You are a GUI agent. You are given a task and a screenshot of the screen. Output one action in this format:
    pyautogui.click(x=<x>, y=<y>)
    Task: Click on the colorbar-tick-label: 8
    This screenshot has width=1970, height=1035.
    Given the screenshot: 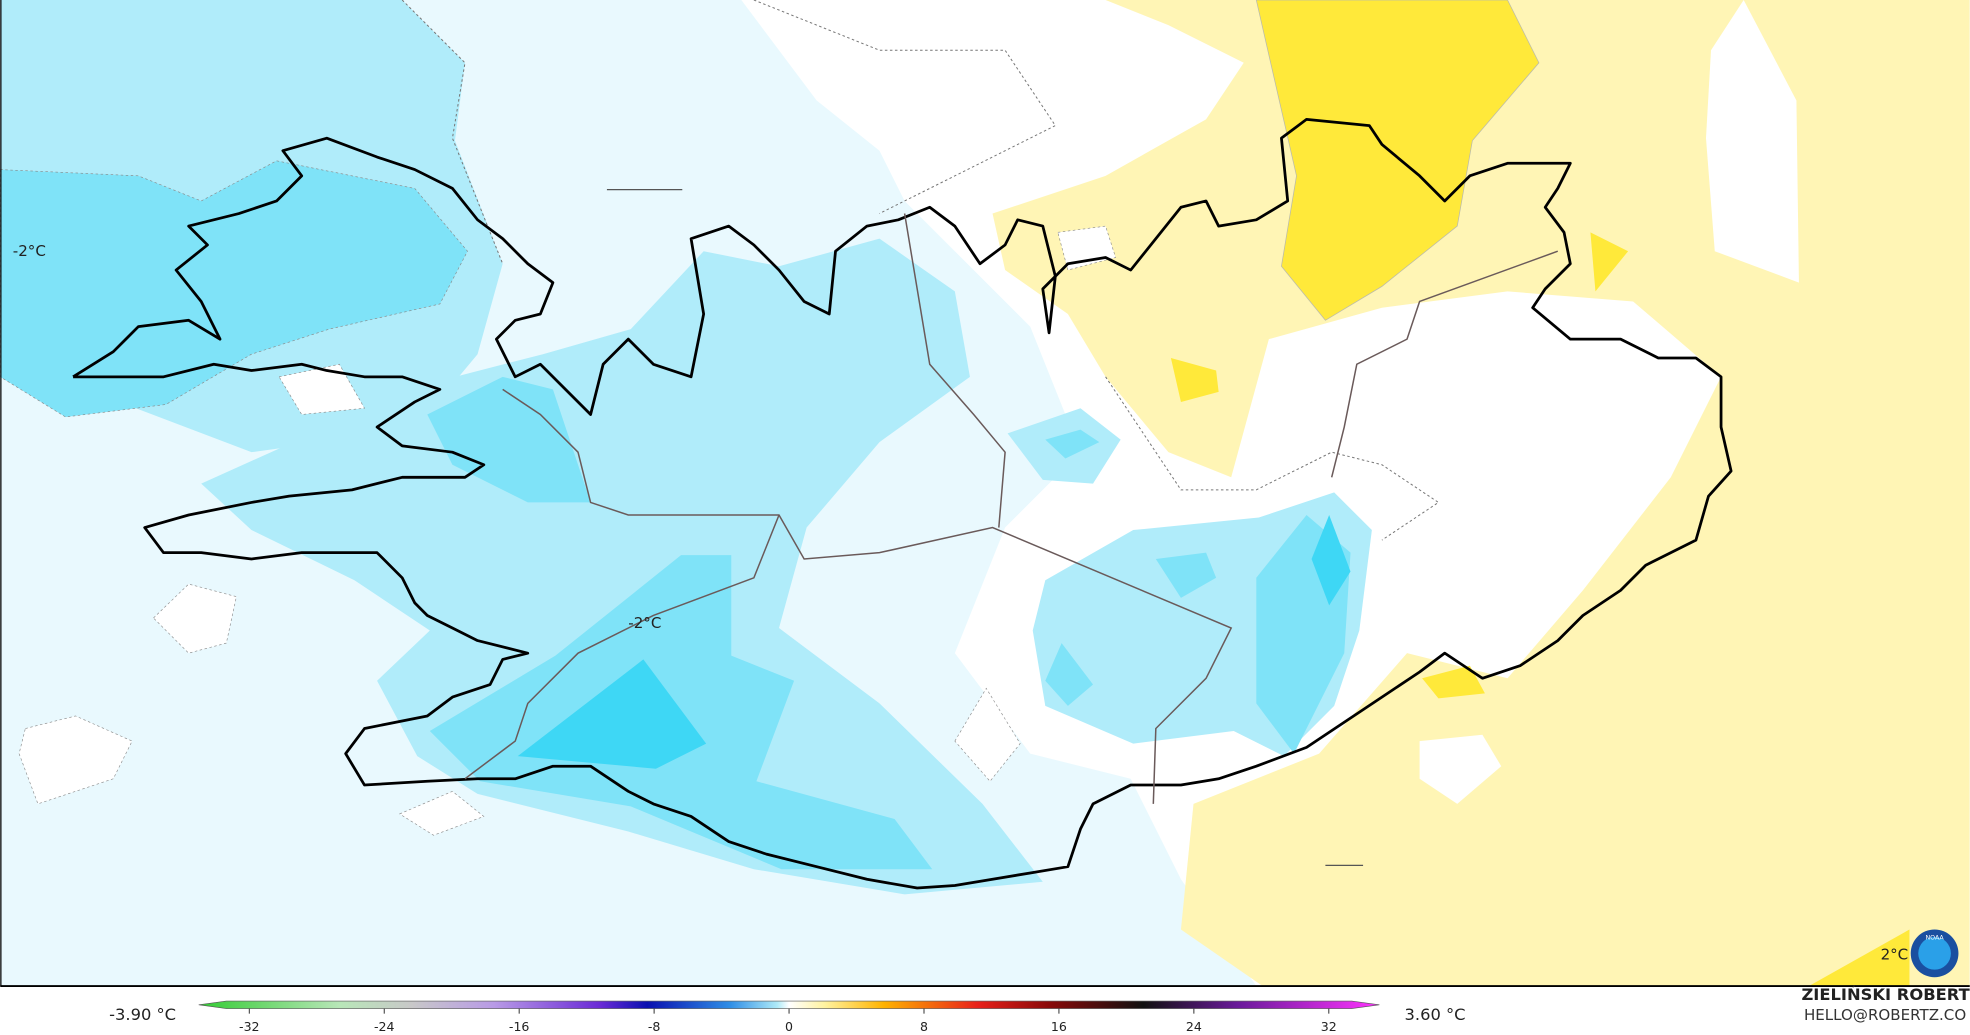 What is the action you would take?
    pyautogui.click(x=924, y=1026)
    